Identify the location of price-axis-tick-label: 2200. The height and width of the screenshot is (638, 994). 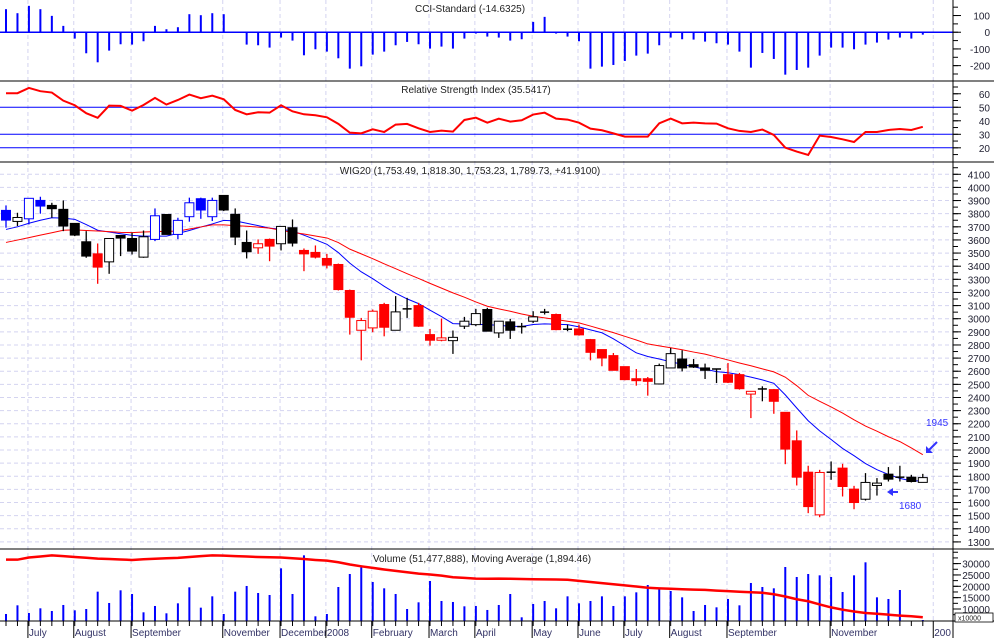
(979, 425).